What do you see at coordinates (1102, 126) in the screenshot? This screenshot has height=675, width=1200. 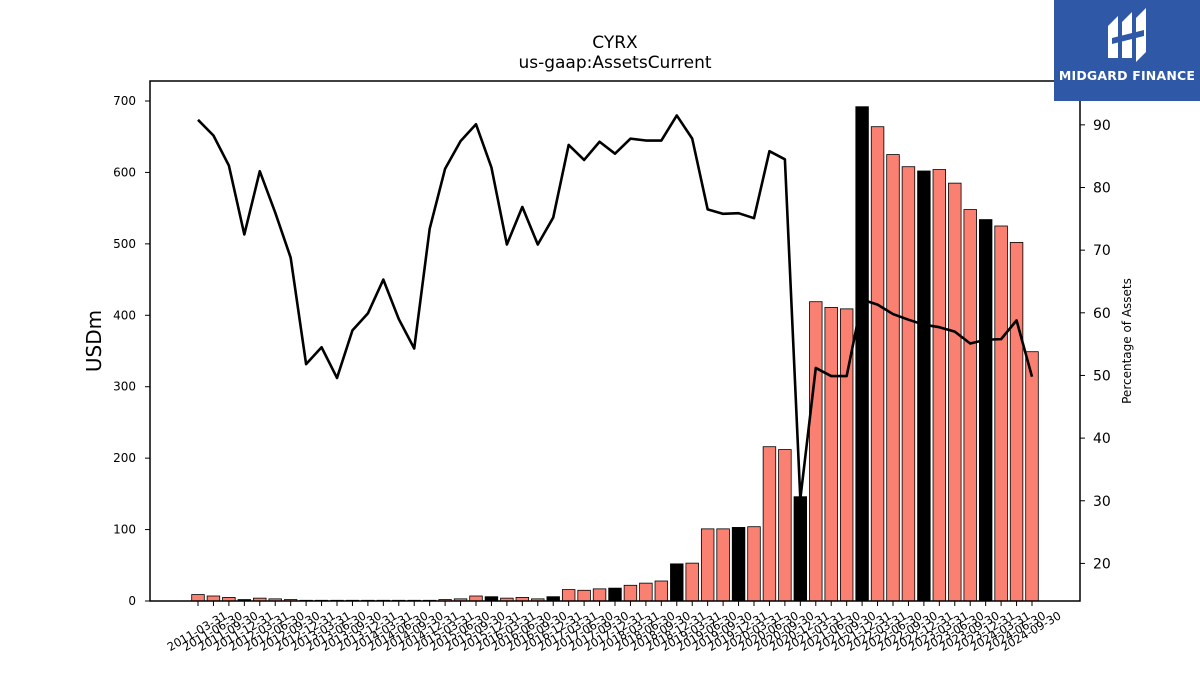 I see `y2-tick-label: 90` at bounding box center [1102, 126].